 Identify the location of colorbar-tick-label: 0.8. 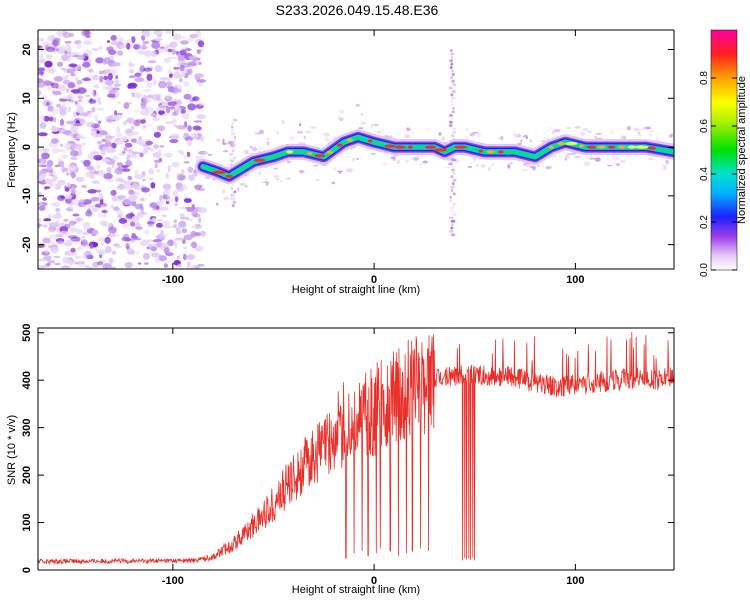
(704, 78).